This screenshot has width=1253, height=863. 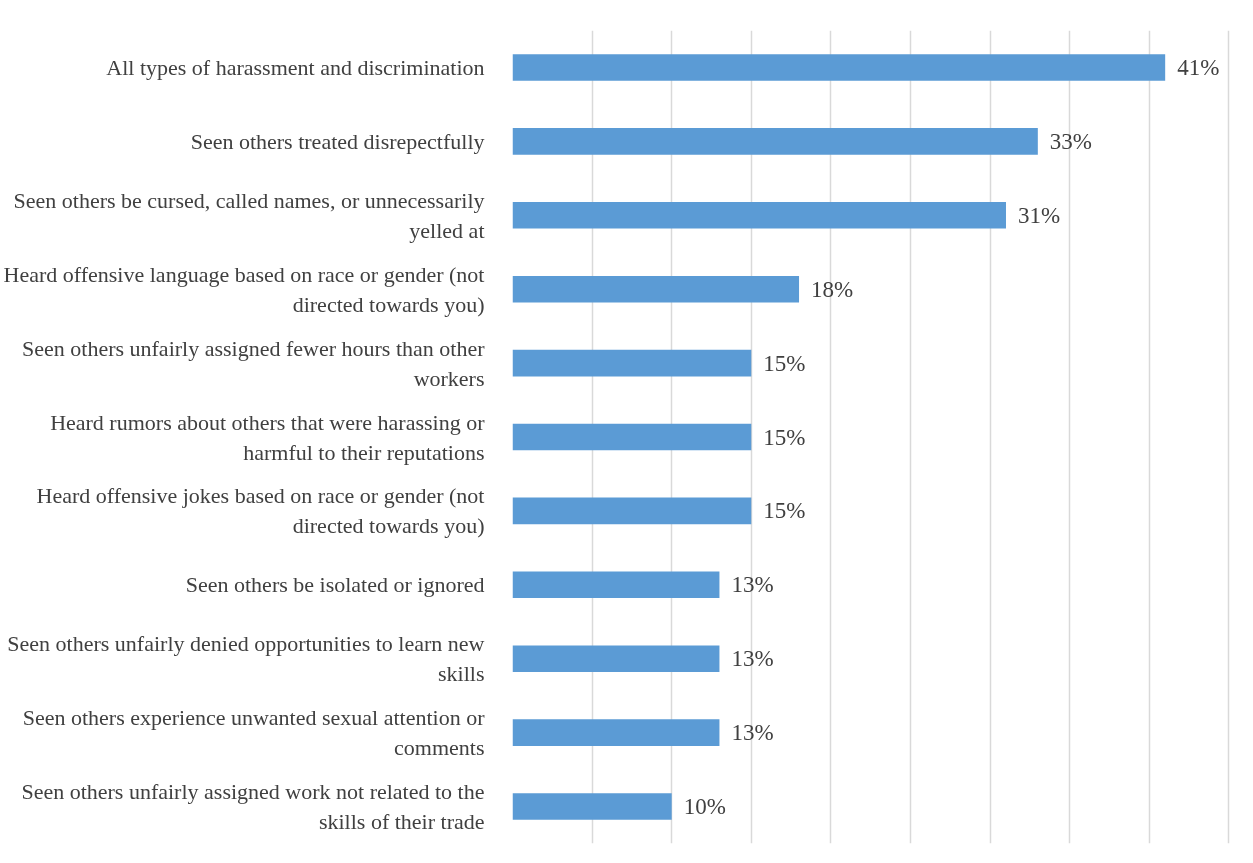 I want to click on y-tick-label: Heard offensive language based on race or gender (not directed towards you), so click(x=244, y=289).